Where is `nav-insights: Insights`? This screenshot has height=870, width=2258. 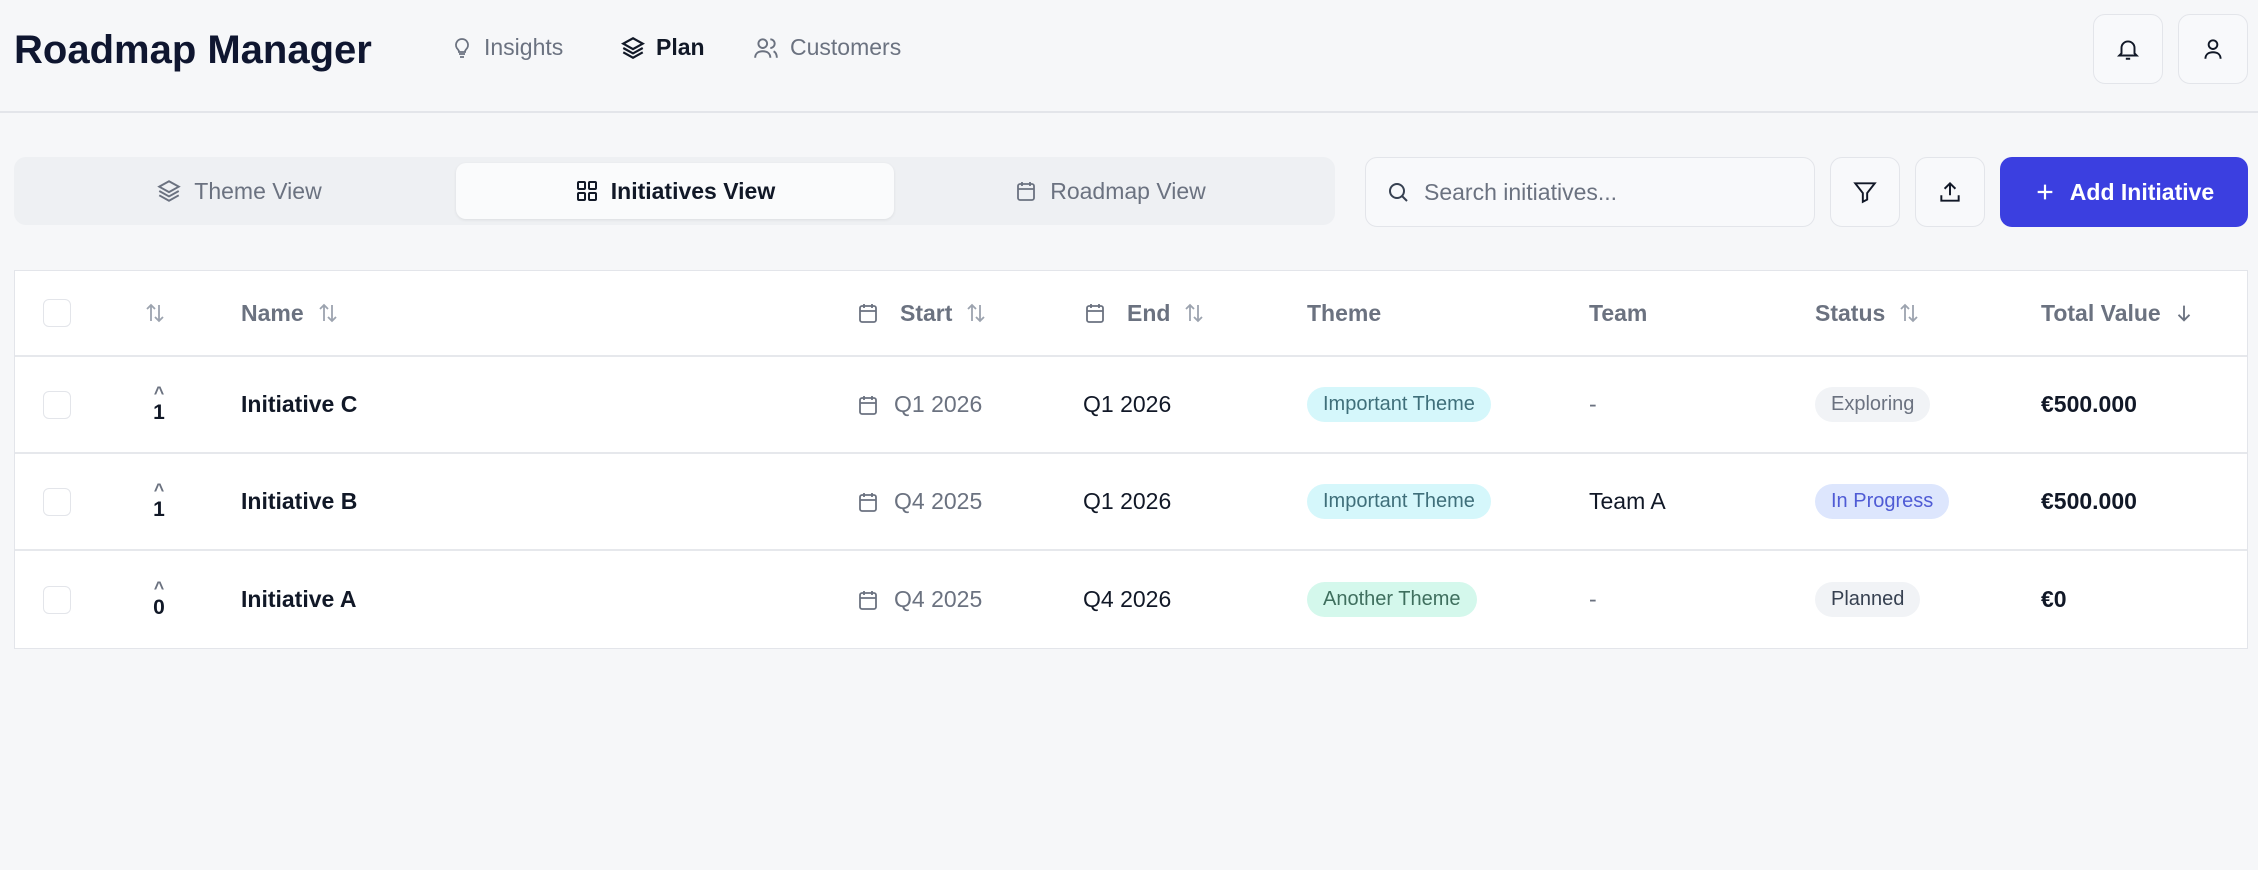
nav-insights: Insights is located at coordinates (506, 47).